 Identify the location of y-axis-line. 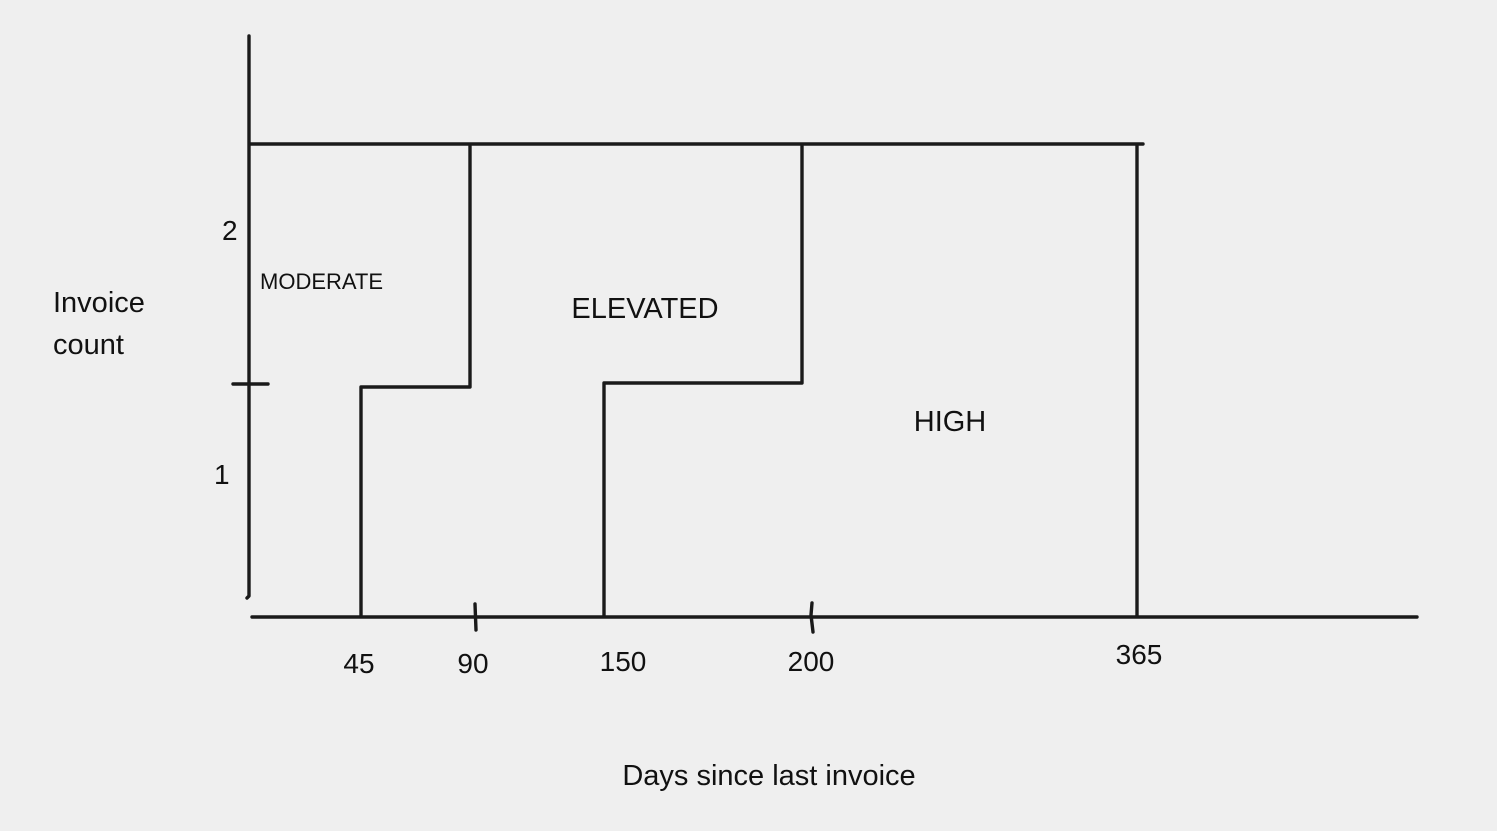
(248, 317).